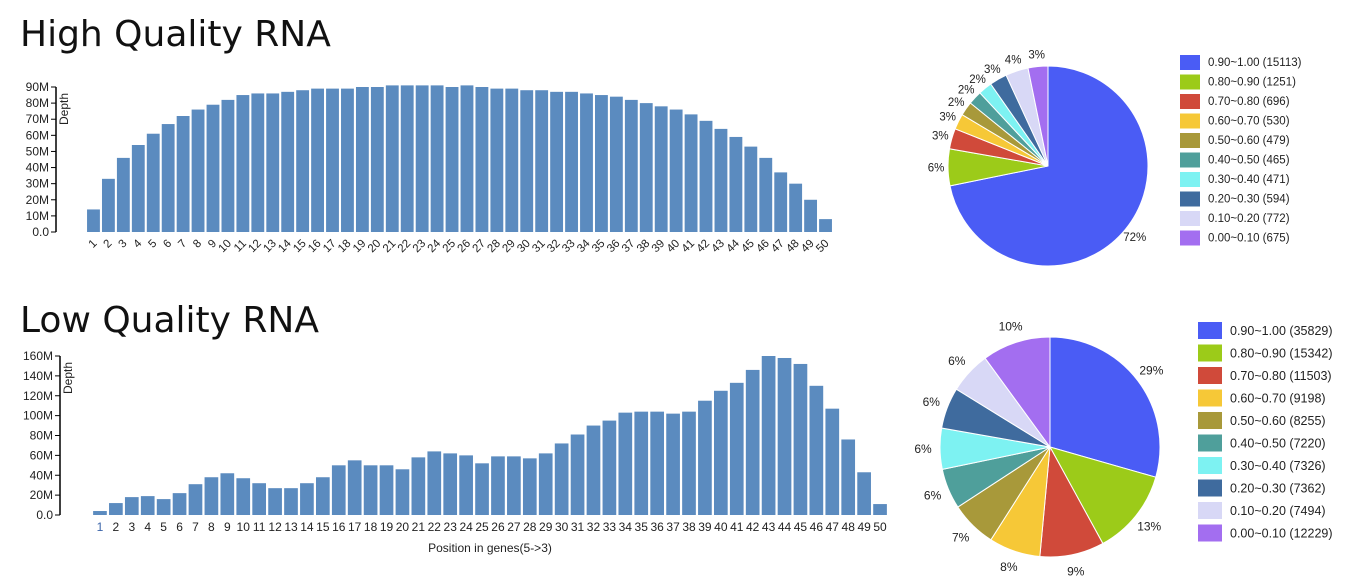 The image size is (1349, 584). I want to click on x-tick-label: 50, so click(823, 247).